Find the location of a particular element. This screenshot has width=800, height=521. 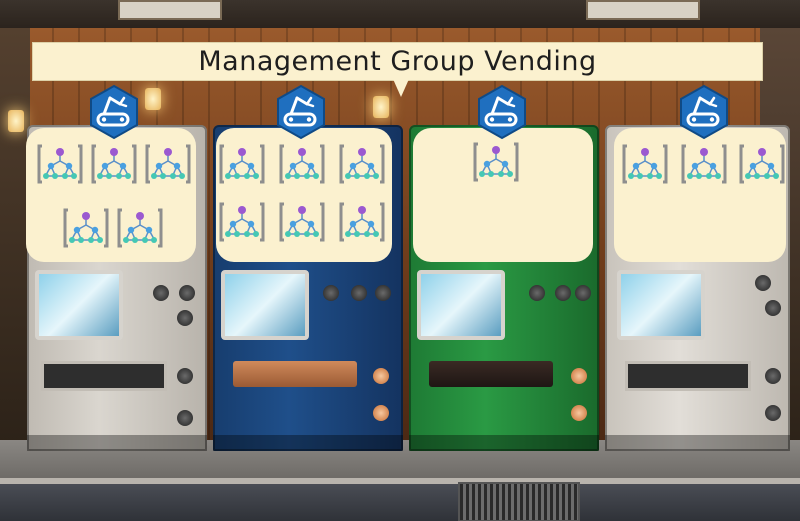

drain-grate is located at coordinates (519, 501).